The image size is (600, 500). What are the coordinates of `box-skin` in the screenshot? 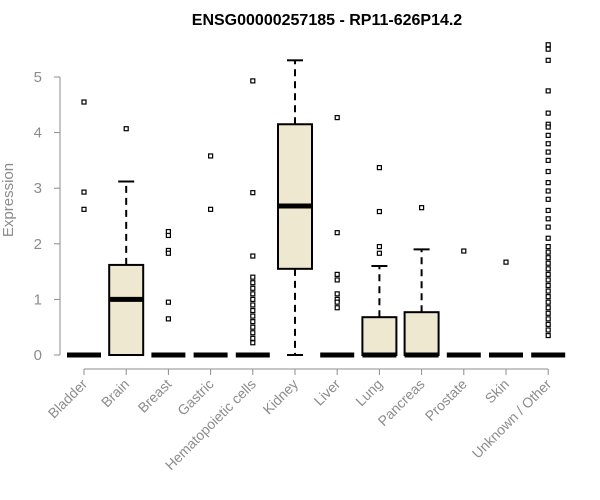 It's located at (506, 308).